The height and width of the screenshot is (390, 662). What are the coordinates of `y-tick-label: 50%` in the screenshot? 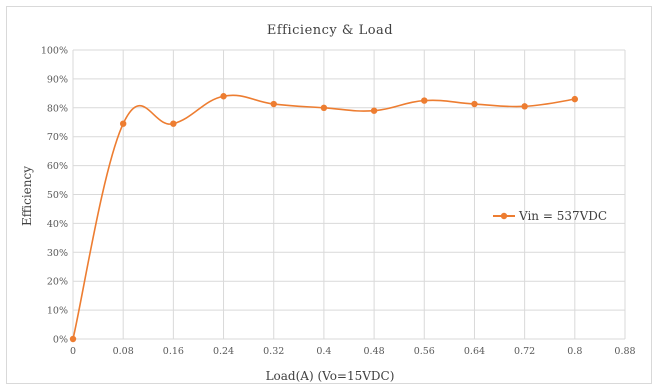 It's located at (57, 195).